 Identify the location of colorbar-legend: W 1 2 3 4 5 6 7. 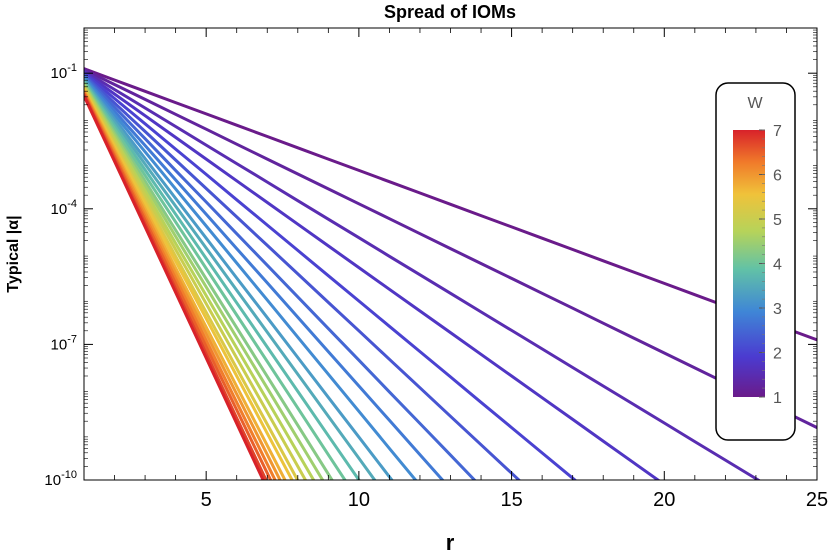
(755, 261).